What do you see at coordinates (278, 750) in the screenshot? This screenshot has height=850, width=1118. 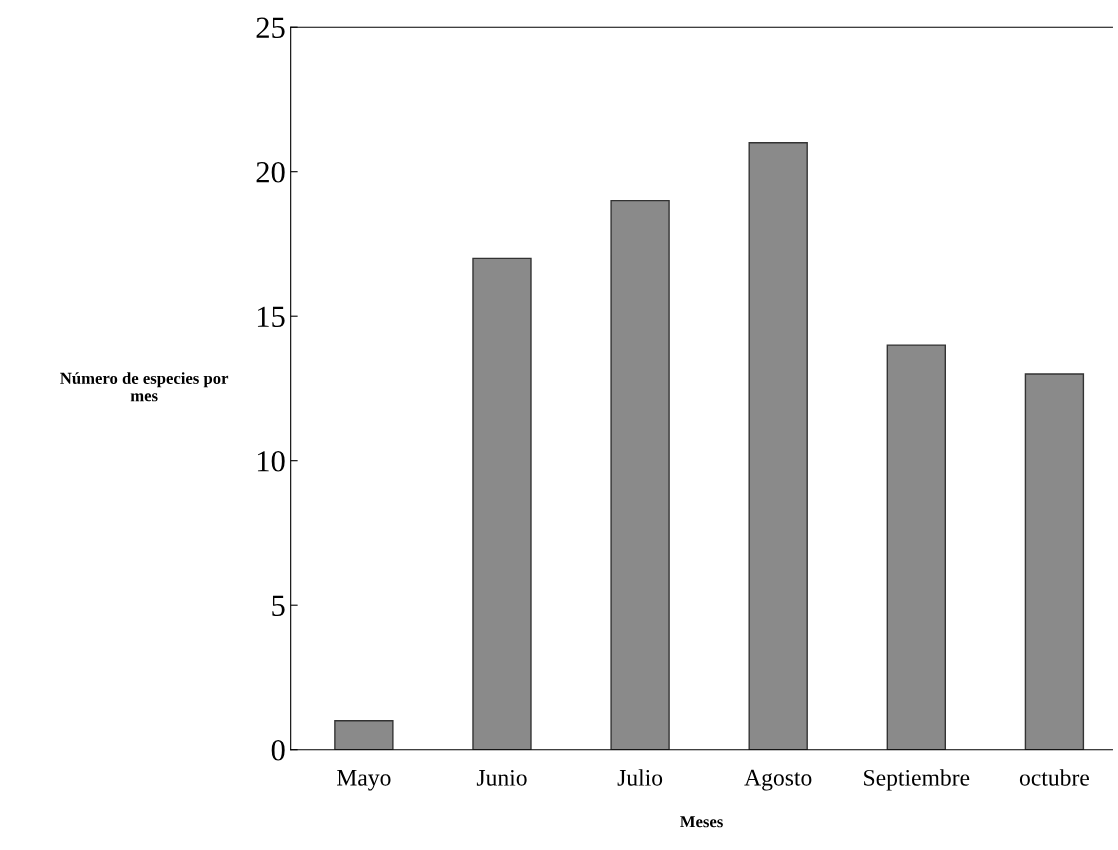 I see `y-tick-label: 0` at bounding box center [278, 750].